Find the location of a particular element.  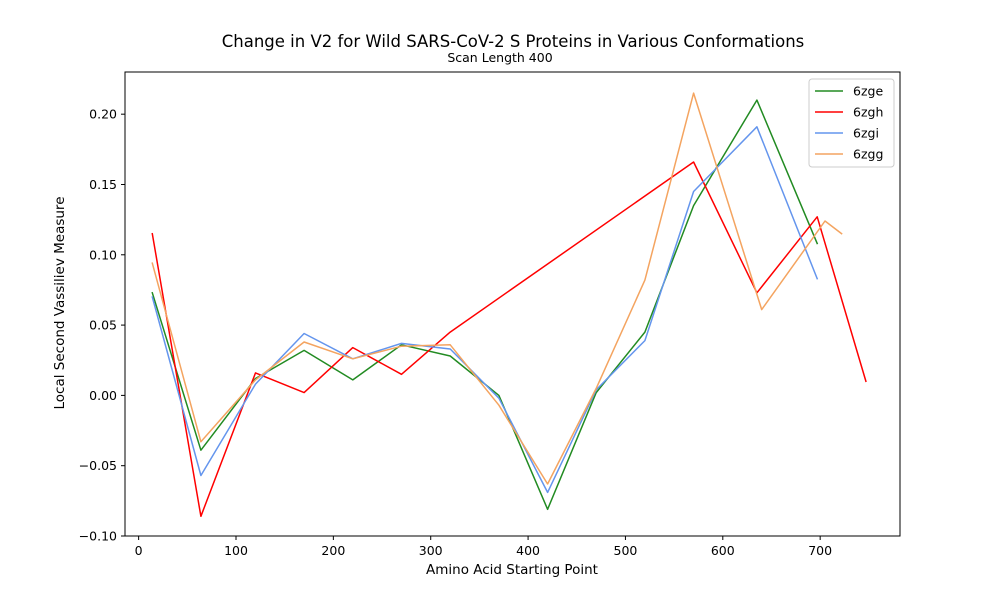

x-tick-label: 500 is located at coordinates (626, 550).